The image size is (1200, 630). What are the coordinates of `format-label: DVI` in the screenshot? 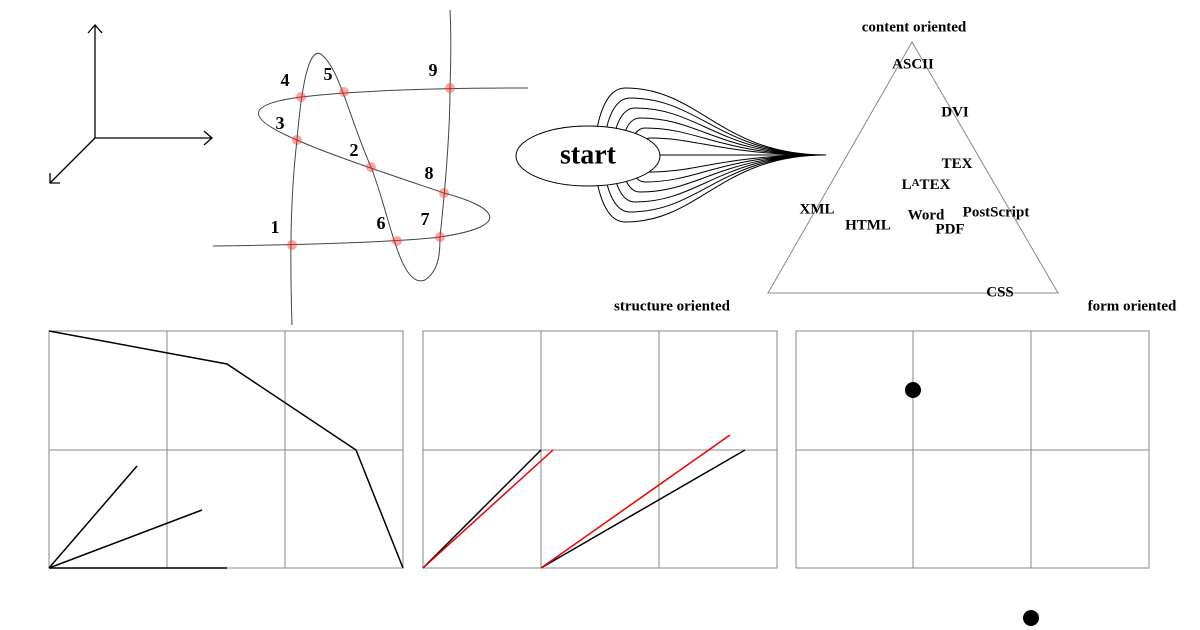 It's located at (955, 112).